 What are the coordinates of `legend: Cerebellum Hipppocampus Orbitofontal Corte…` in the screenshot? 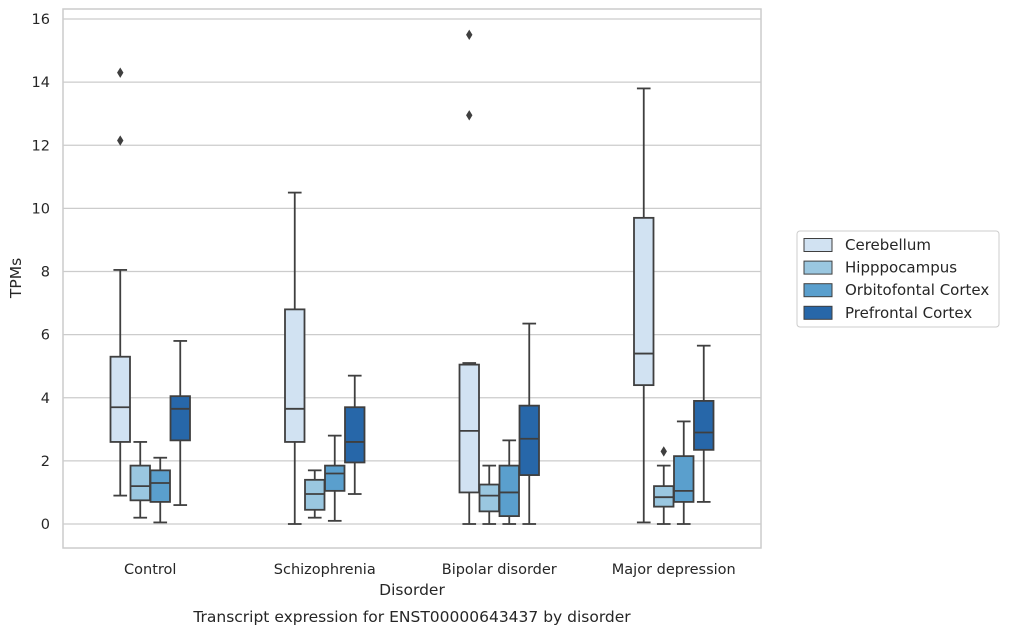 It's located at (898, 279).